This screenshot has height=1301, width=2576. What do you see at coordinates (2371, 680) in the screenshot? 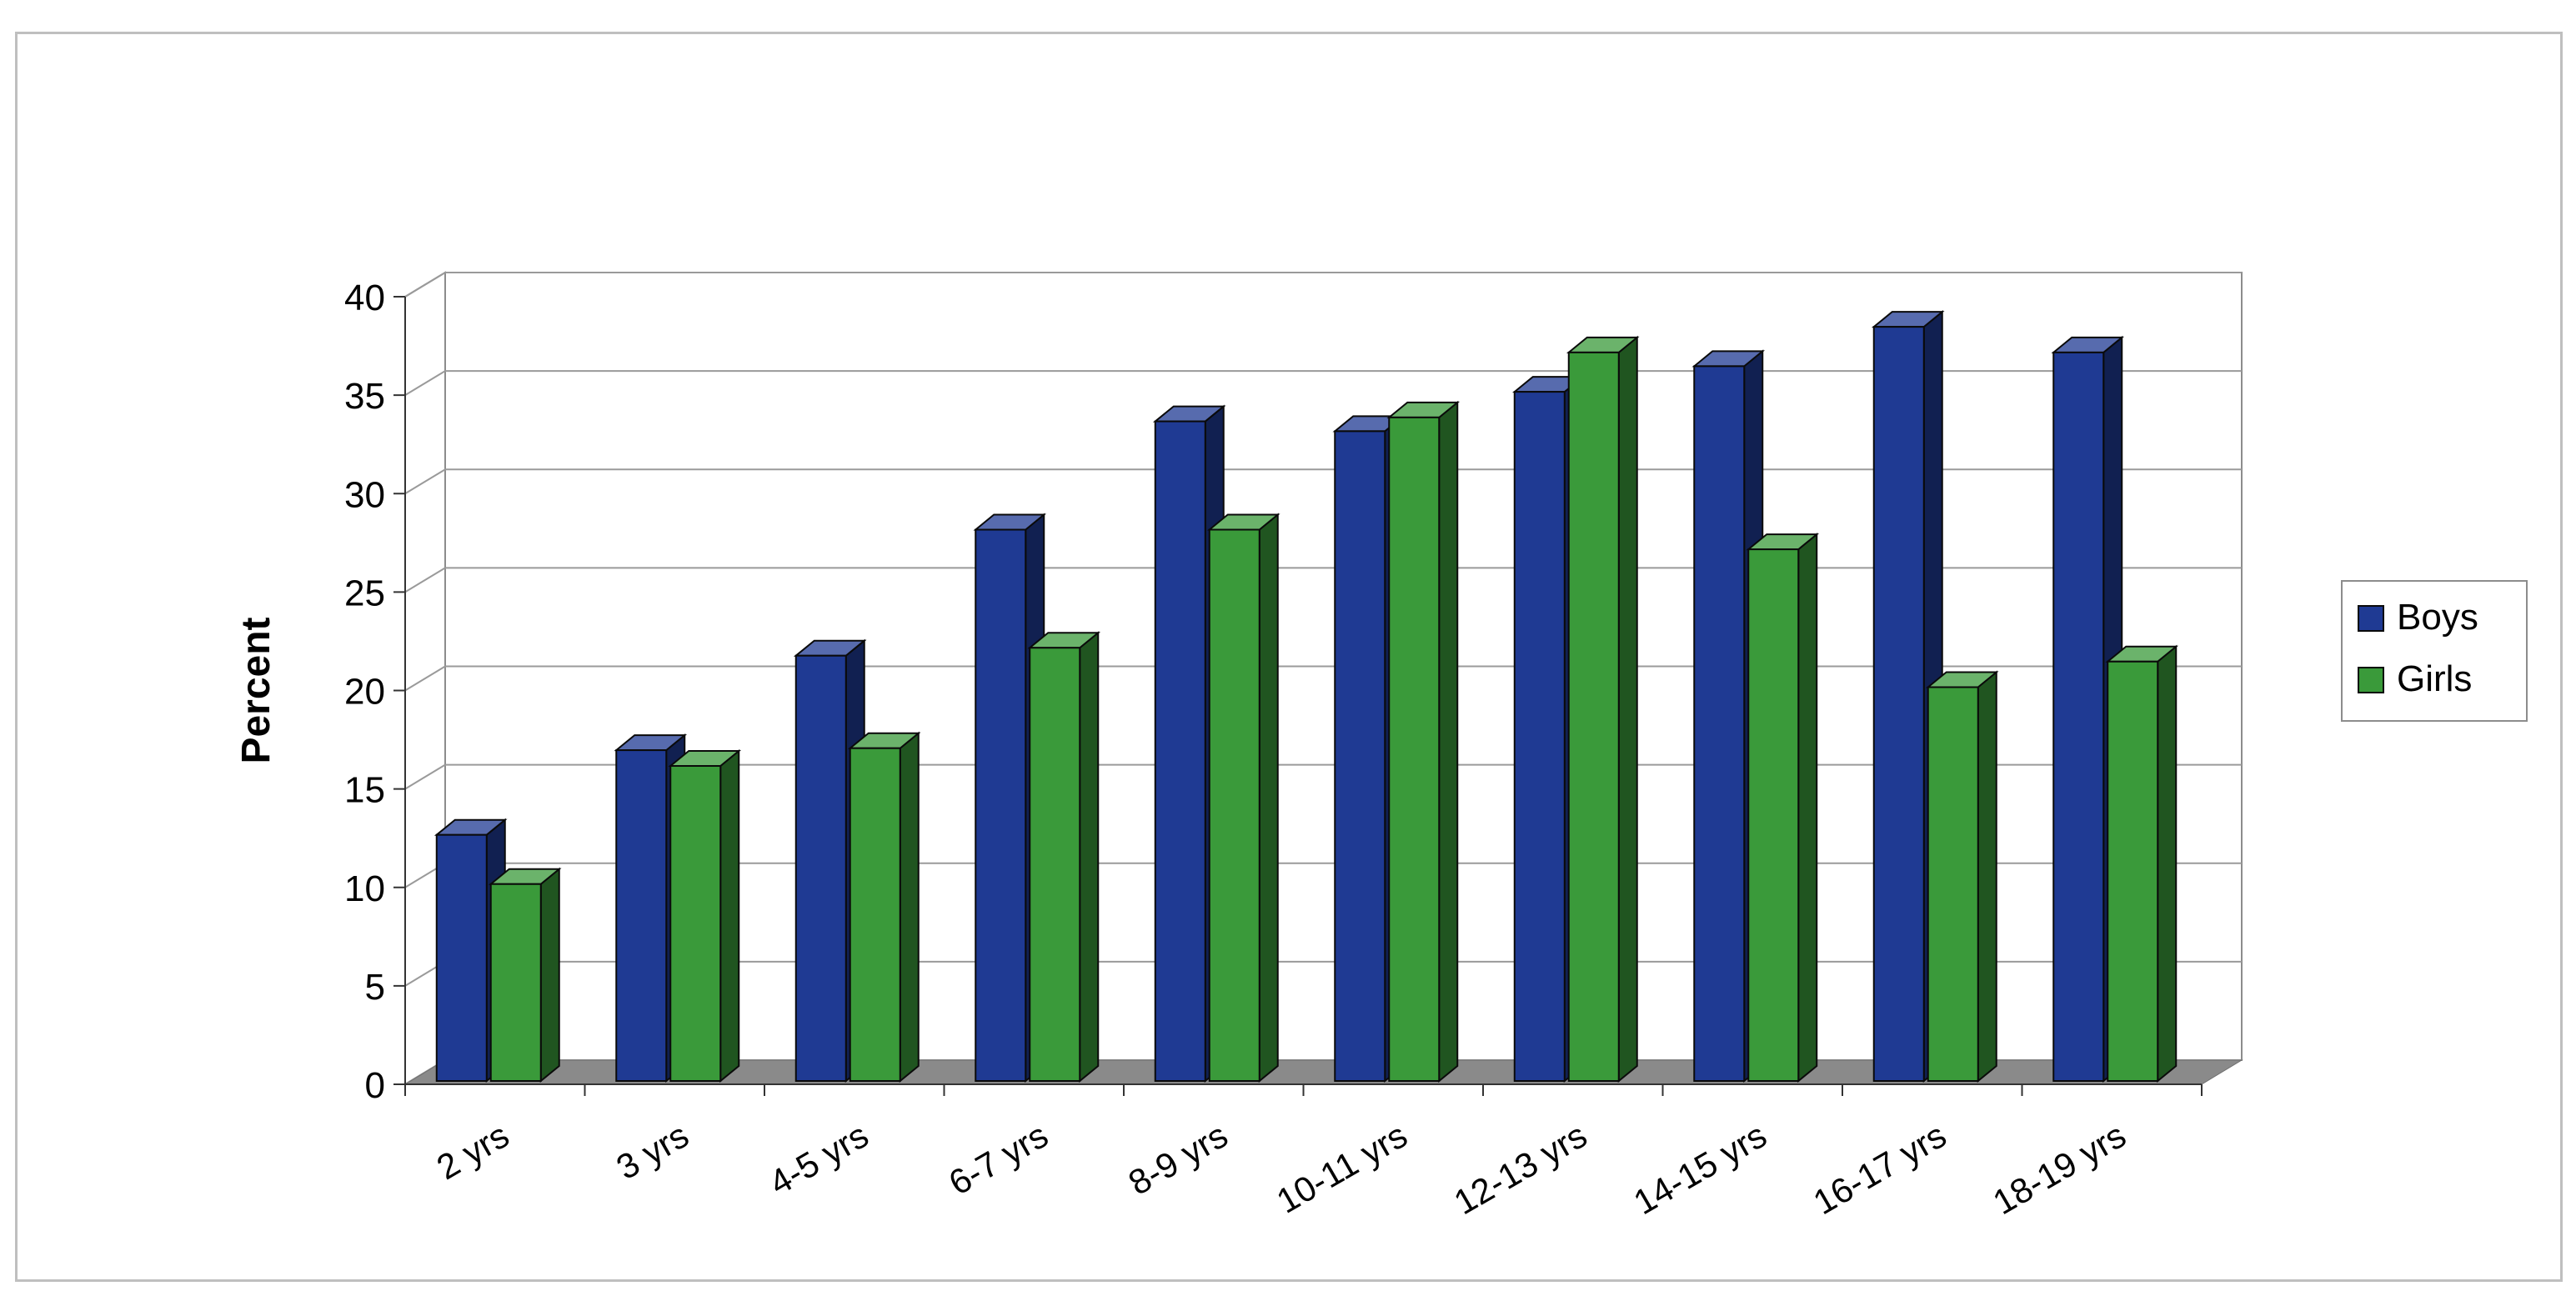
I see `legend-swatch-girls` at bounding box center [2371, 680].